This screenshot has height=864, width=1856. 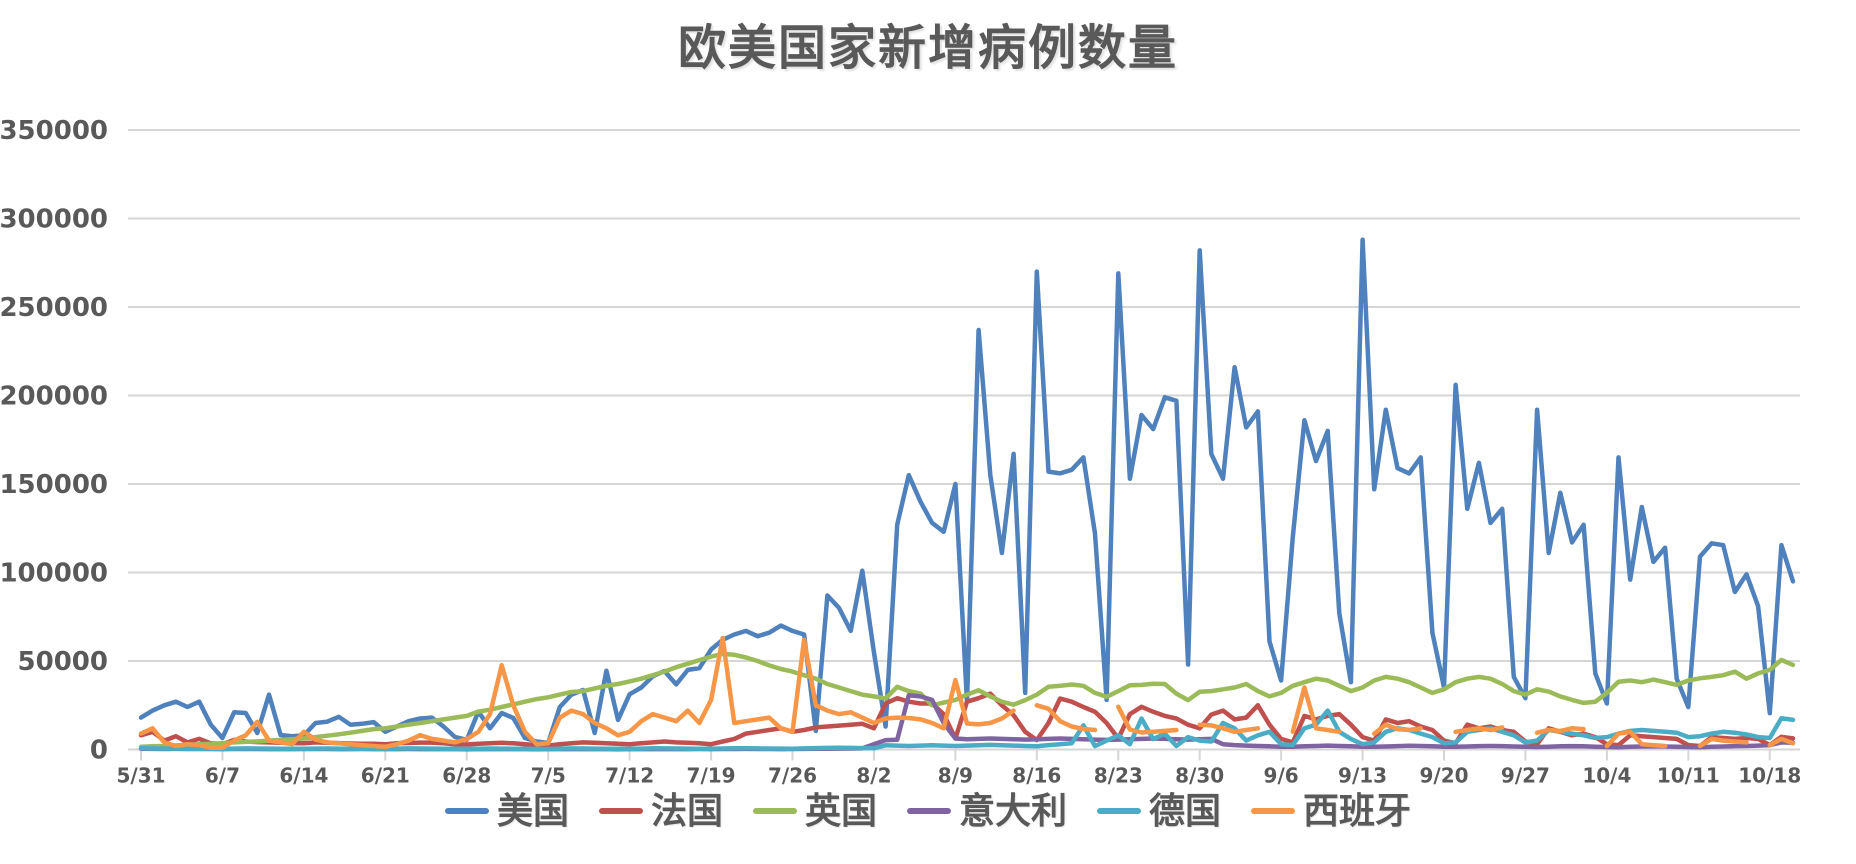 I want to click on y-axis-label: 150000, so click(x=54, y=485).